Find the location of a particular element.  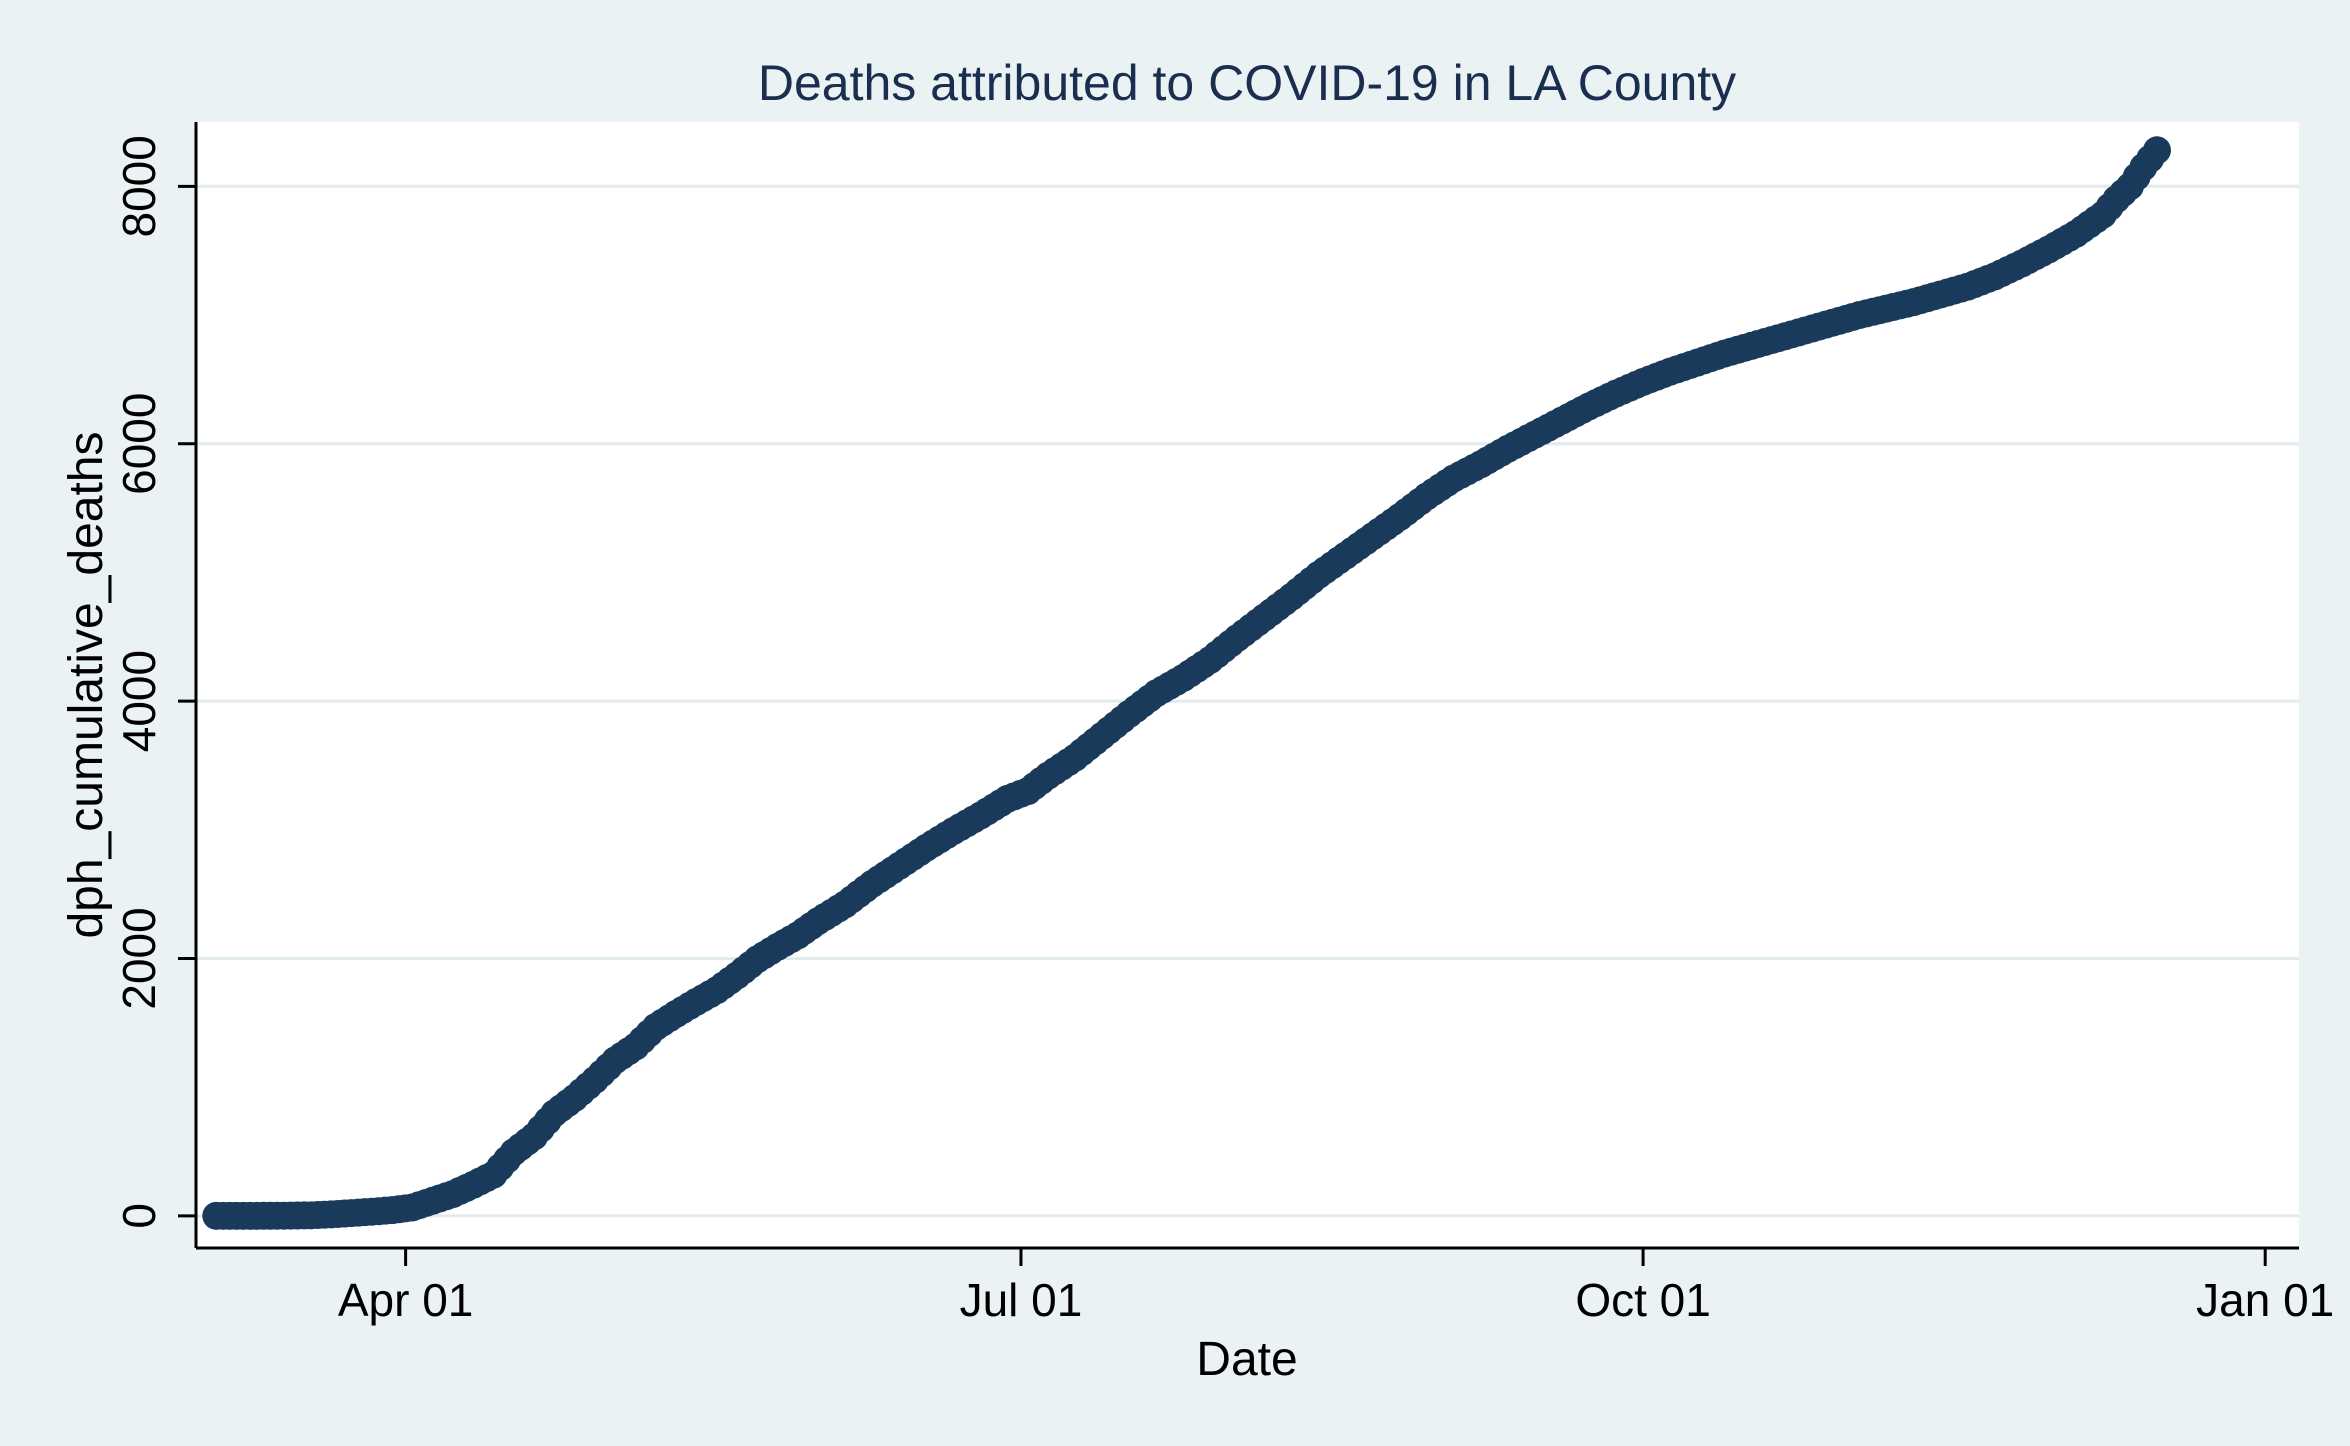

y-tick-label-1: 2000 is located at coordinates (139, 958).